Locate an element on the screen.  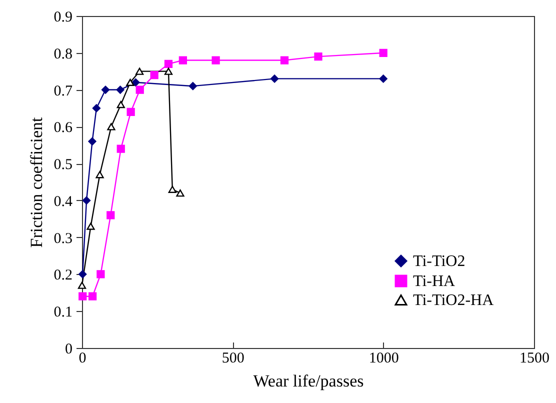
y-tick-label: 0.4 is located at coordinates (63, 202).